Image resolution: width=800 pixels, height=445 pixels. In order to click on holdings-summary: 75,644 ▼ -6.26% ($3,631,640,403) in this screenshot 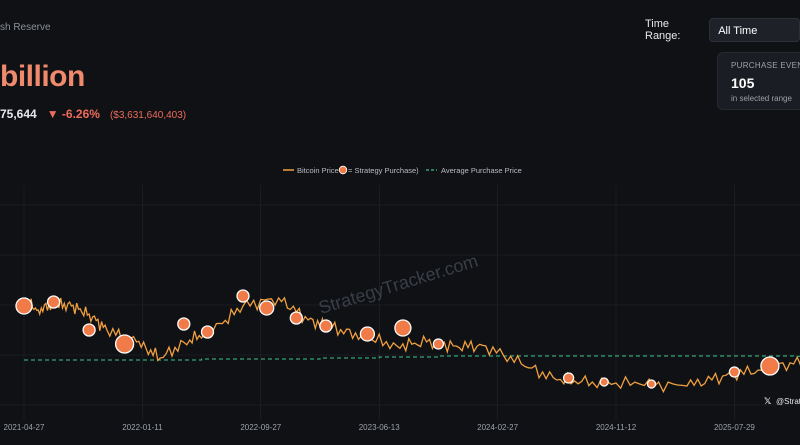, I will do `click(93, 114)`.